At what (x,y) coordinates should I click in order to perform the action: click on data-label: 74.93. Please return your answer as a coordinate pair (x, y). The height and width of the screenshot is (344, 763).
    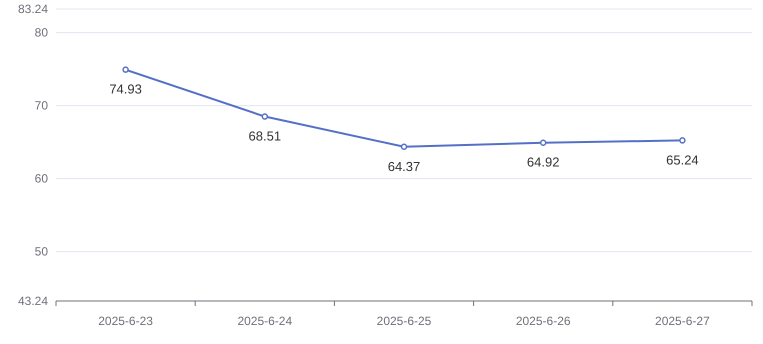
    Looking at the image, I should click on (125, 89).